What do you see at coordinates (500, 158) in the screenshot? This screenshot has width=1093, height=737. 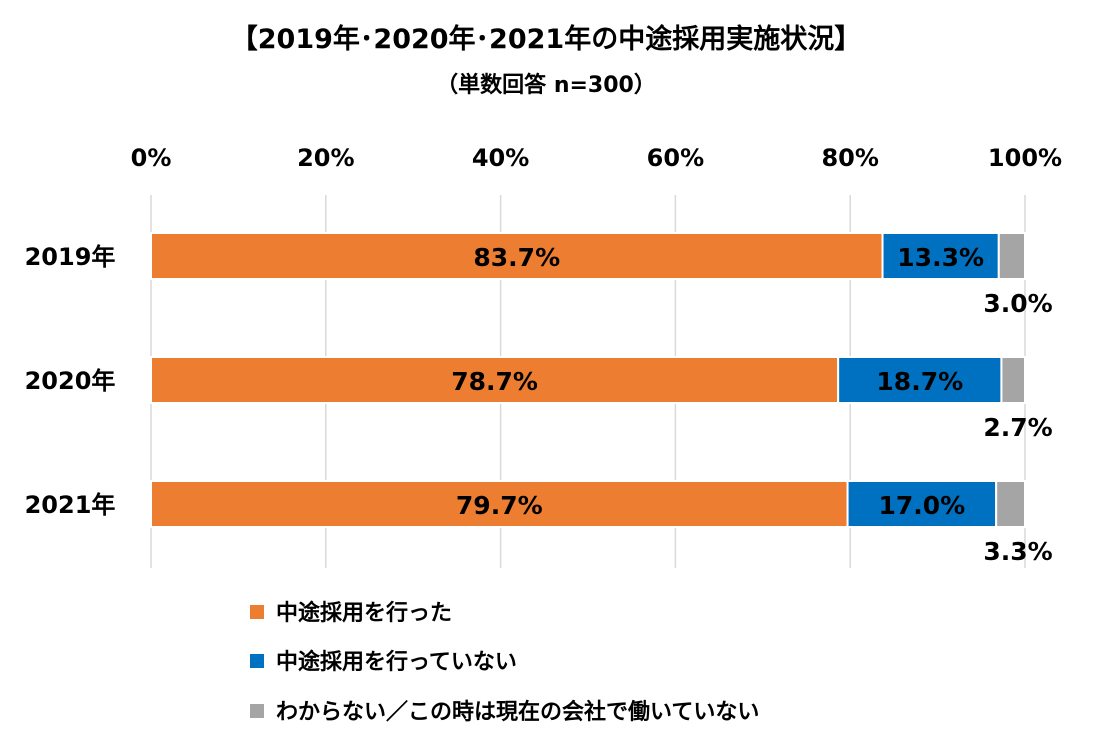 I see `x-tick-label-40: 40%` at bounding box center [500, 158].